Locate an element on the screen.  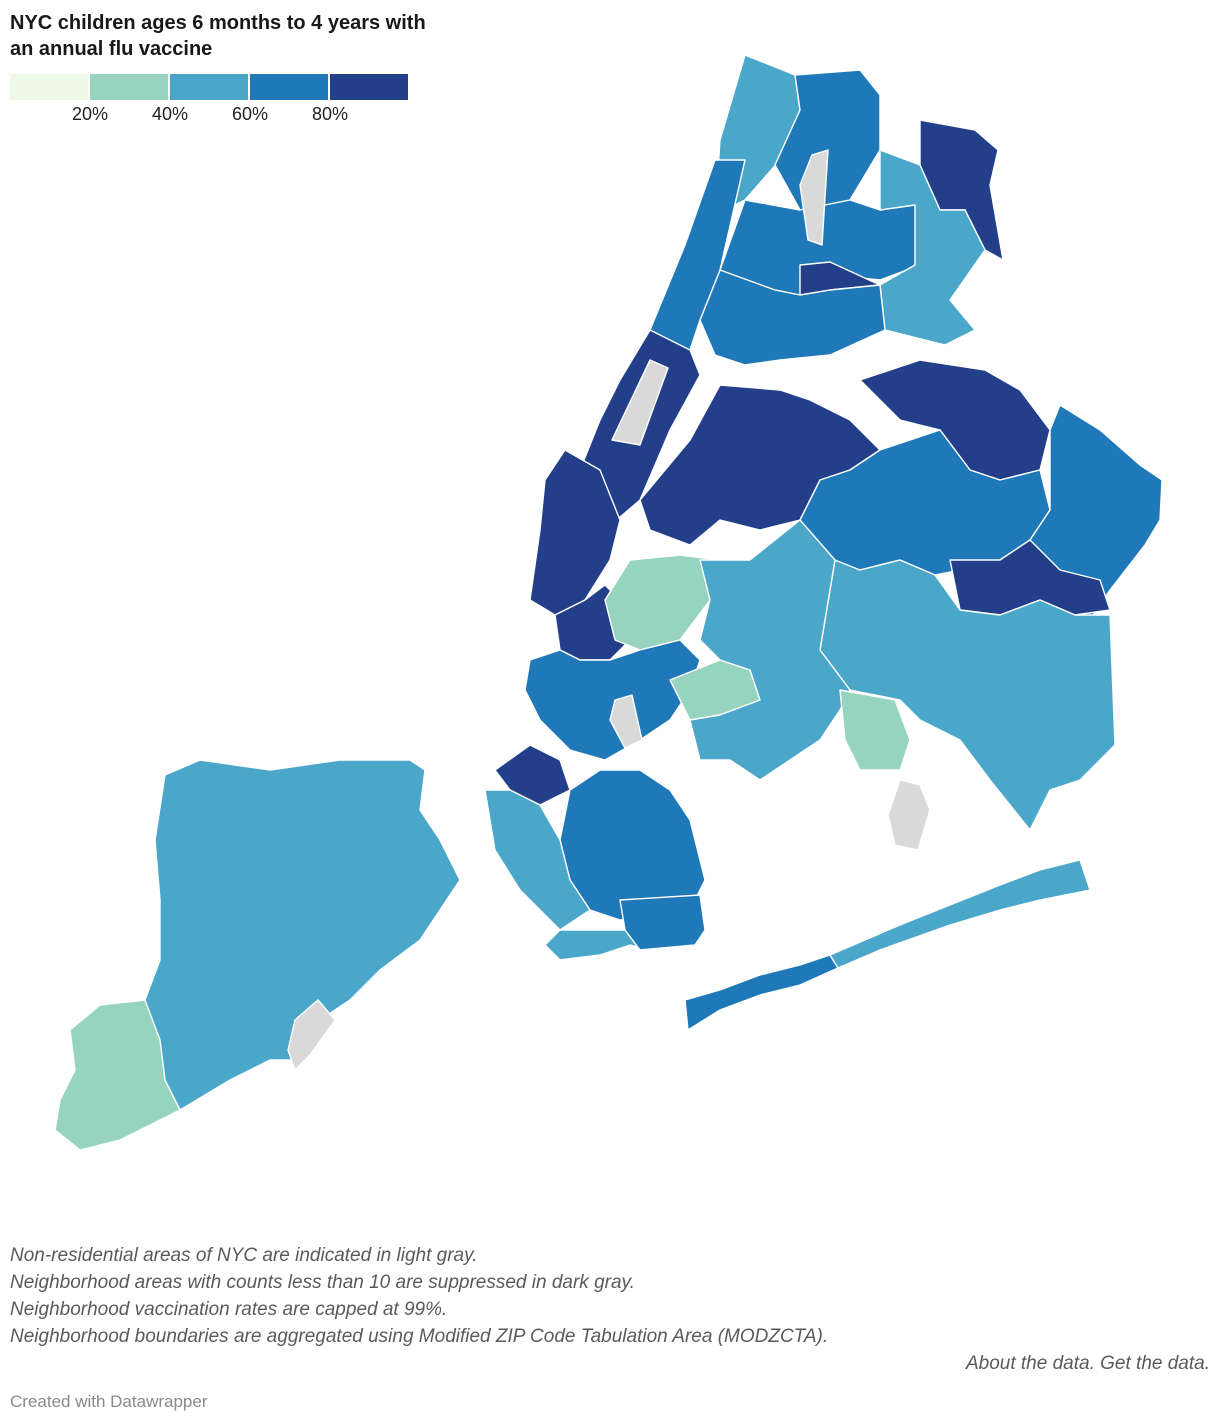
van-cortlandt-park is located at coordinates (814, 197).